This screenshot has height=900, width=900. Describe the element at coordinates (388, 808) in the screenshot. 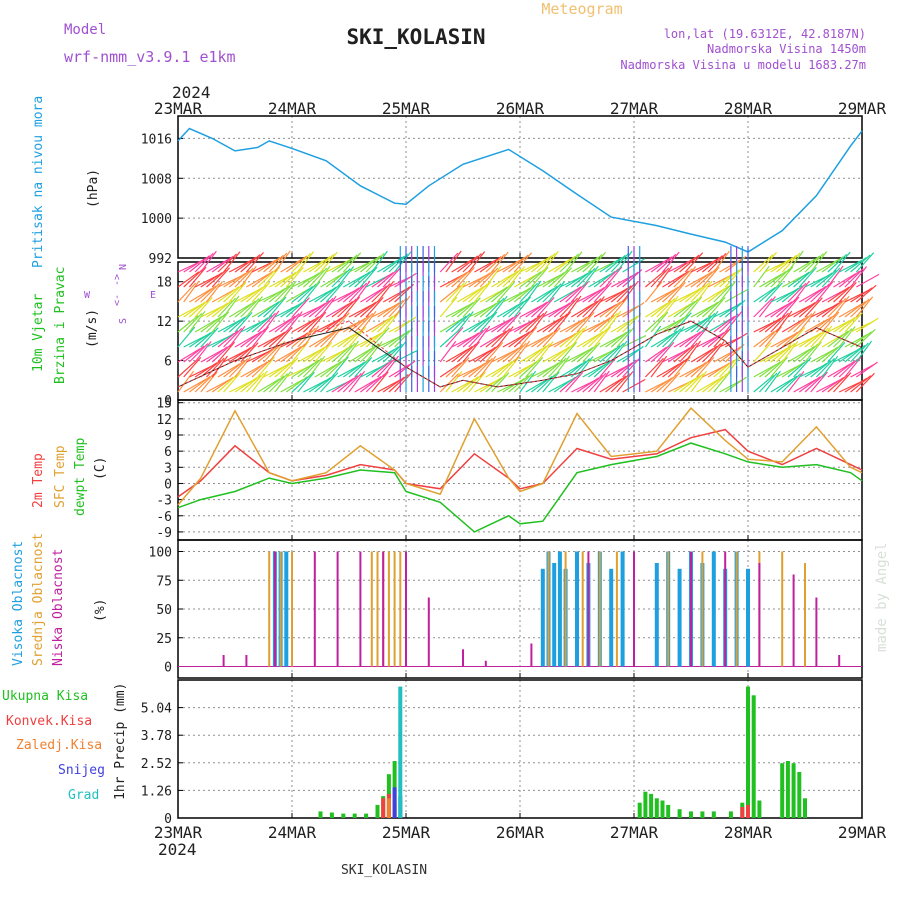

I see `precip-frozen-bar` at that location.